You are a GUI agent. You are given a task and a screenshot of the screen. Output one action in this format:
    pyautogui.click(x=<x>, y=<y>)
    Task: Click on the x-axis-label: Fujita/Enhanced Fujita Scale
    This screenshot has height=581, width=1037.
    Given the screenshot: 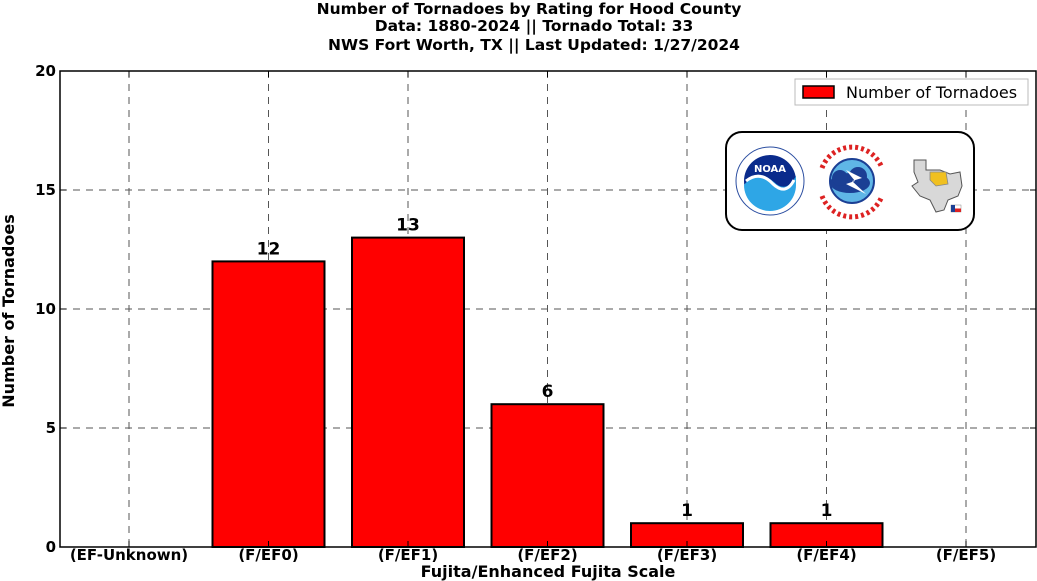 What is the action you would take?
    pyautogui.click(x=548, y=571)
    